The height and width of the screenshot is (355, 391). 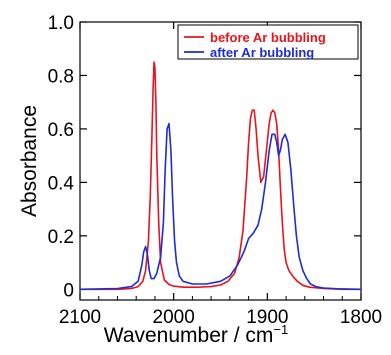 I want to click on legend-label: after Ar bubbling, so click(x=262, y=52).